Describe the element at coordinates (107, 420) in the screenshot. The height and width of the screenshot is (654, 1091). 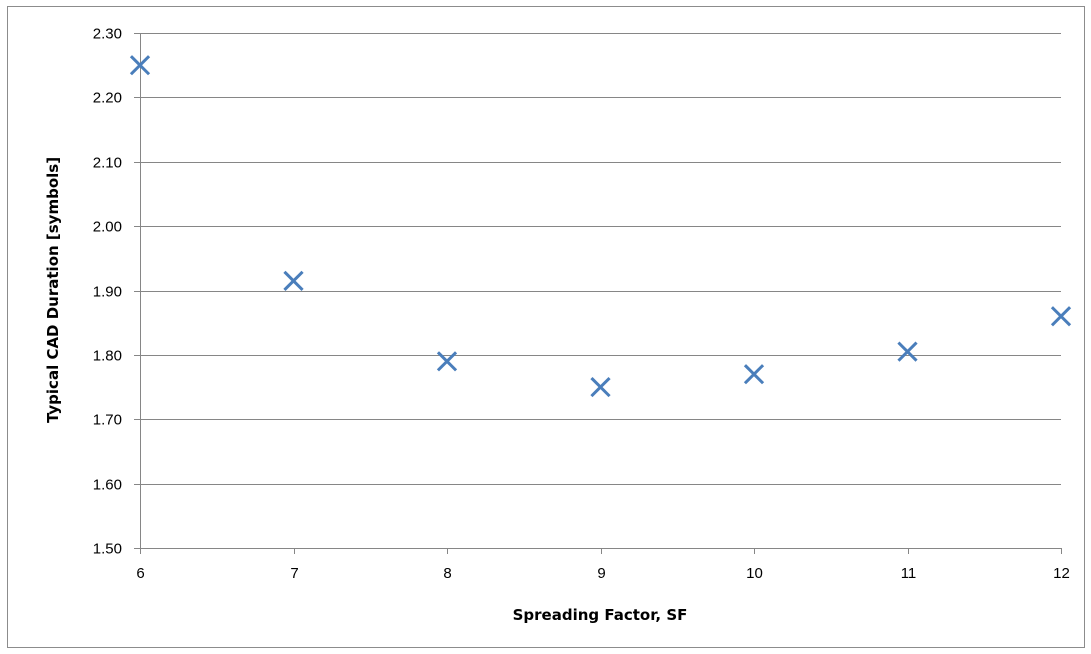
I see `y-tick-label: 1.70` at that location.